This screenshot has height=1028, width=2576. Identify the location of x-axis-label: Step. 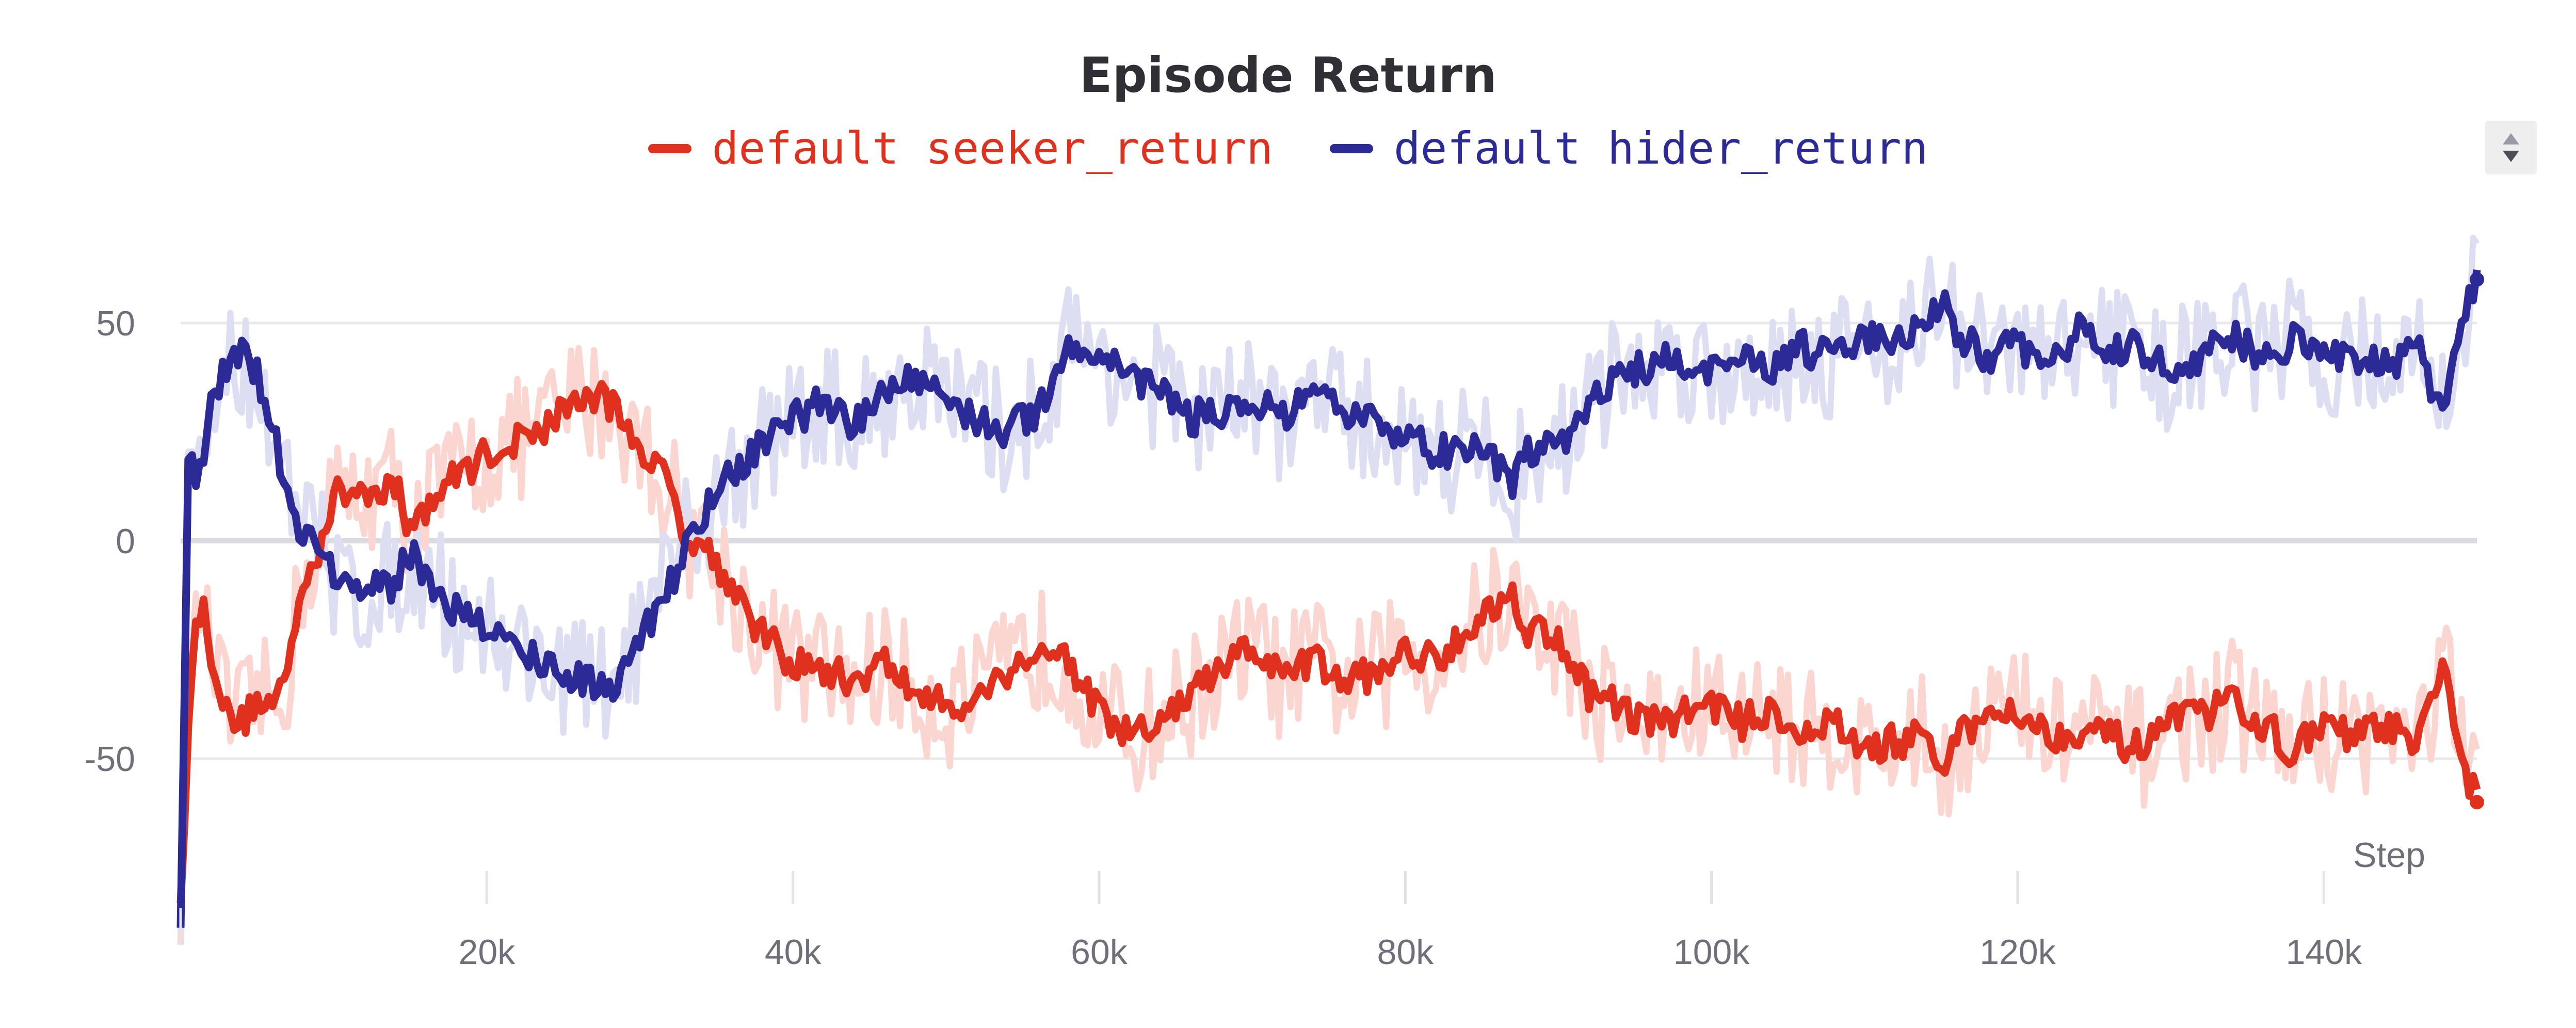
(2389, 855).